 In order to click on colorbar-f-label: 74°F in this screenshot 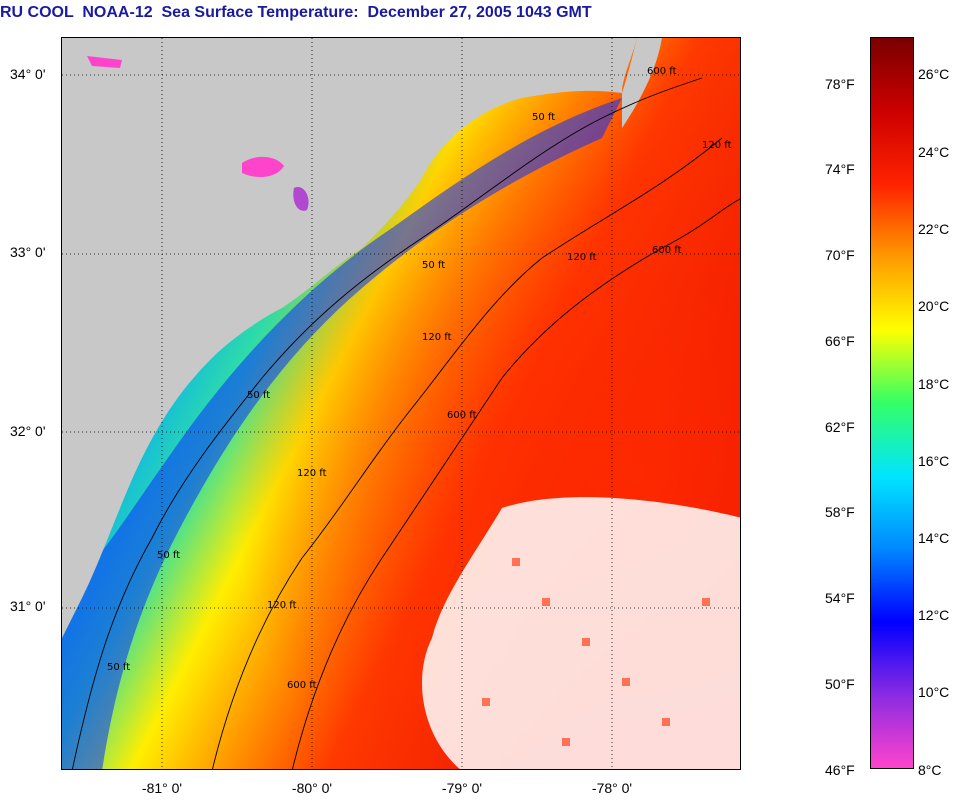, I will do `click(840, 169)`.